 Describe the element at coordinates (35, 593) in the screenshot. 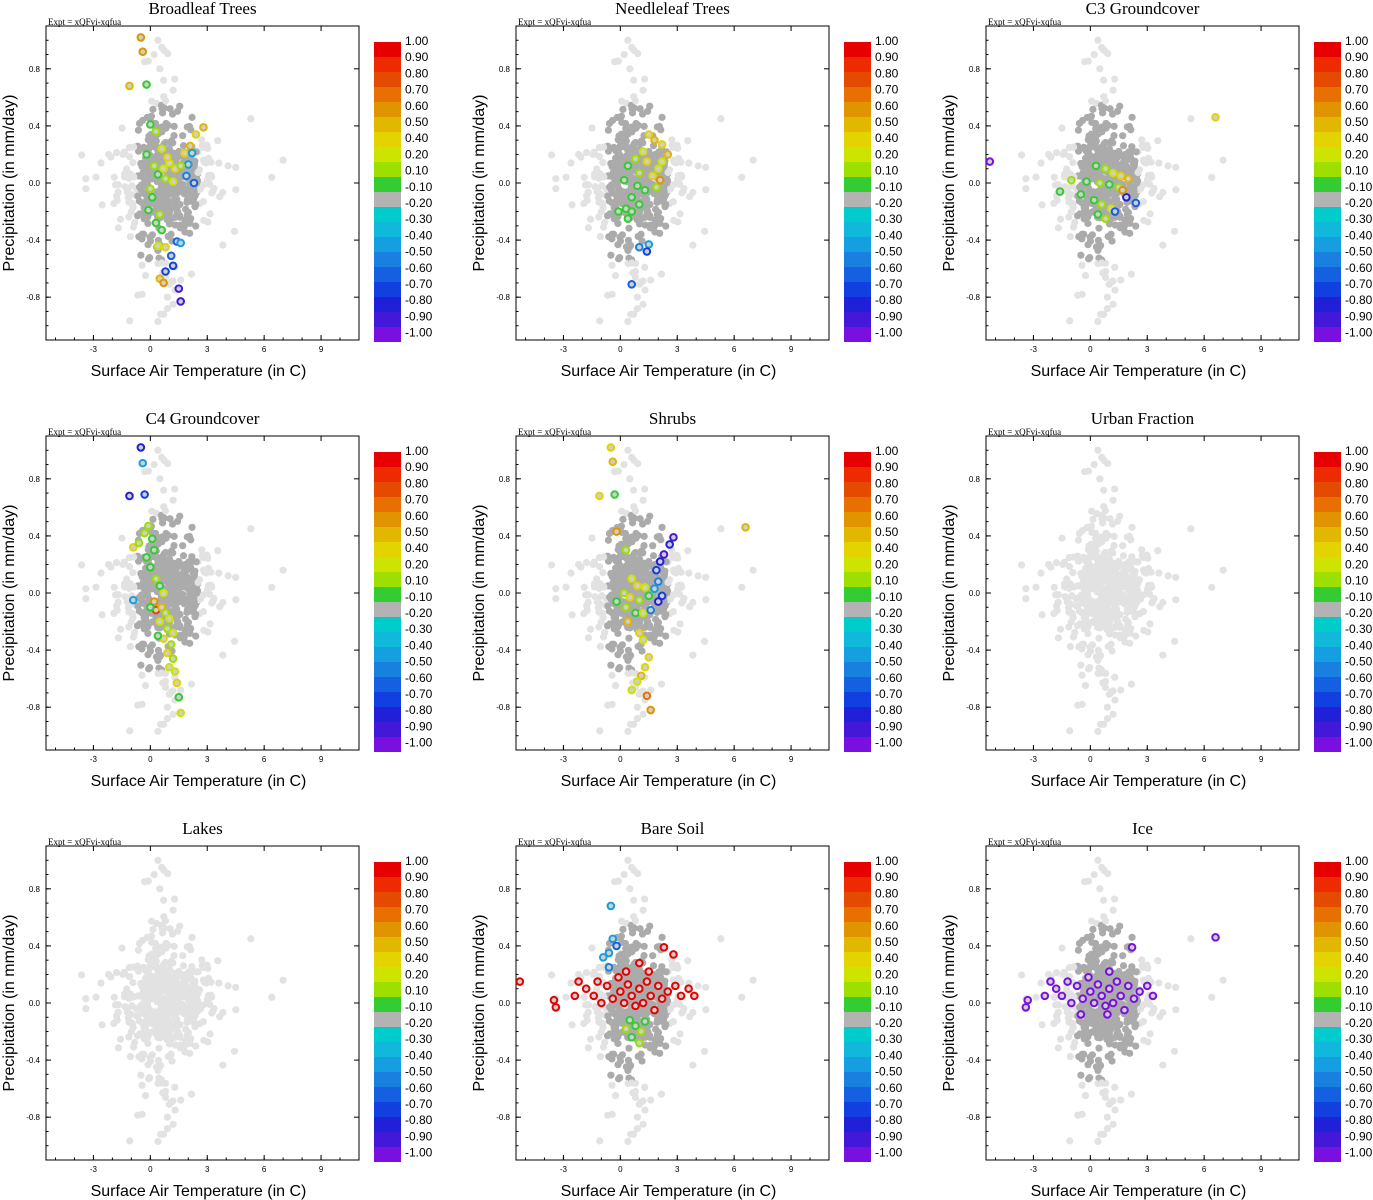

I see `y-tick-label: 0.0` at that location.